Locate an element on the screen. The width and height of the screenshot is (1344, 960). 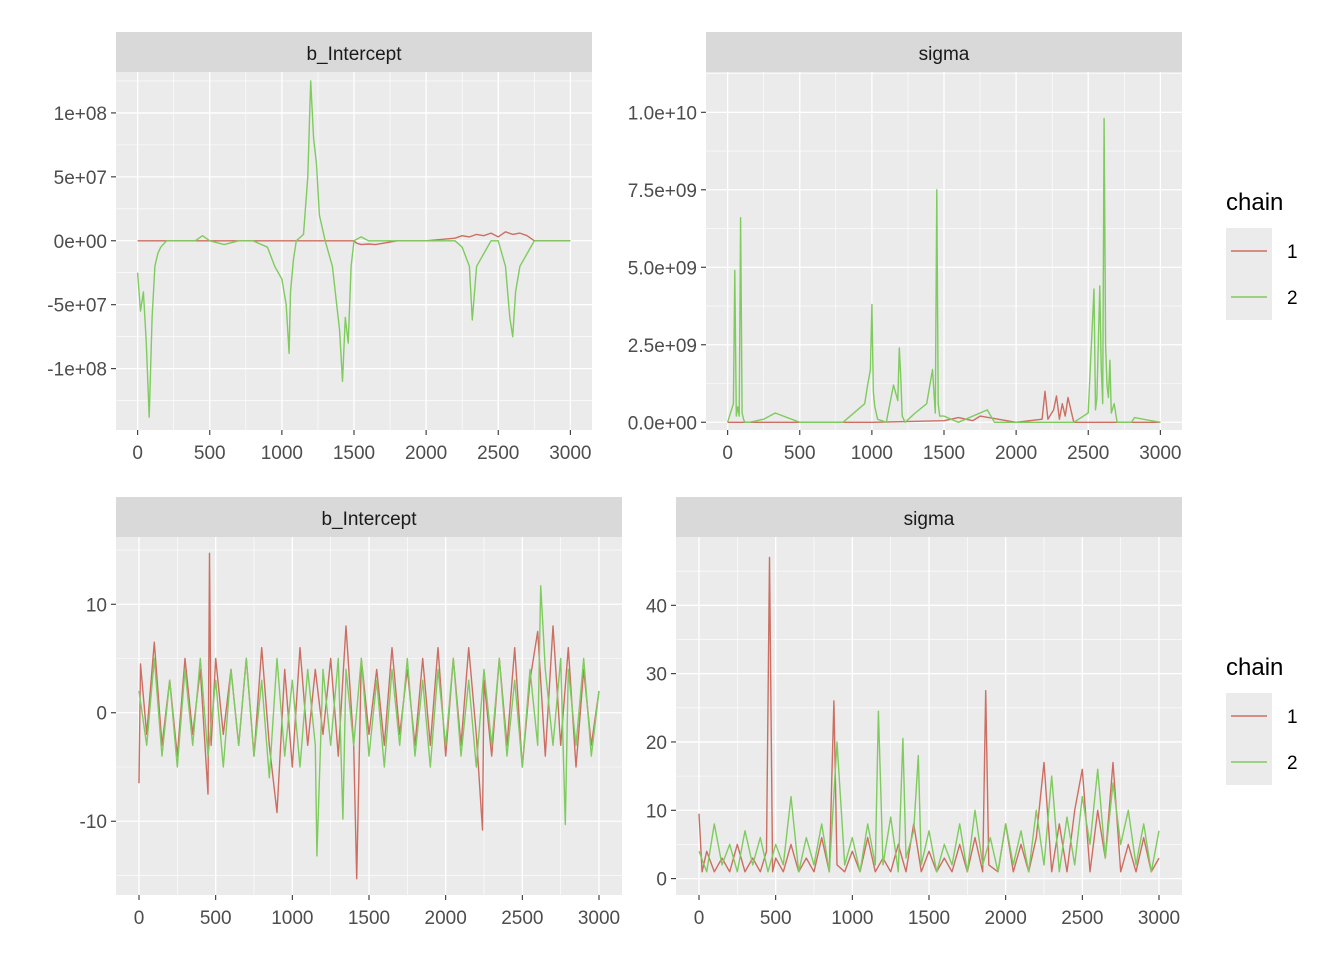
y-tick-label: -10 is located at coordinates (93, 822).